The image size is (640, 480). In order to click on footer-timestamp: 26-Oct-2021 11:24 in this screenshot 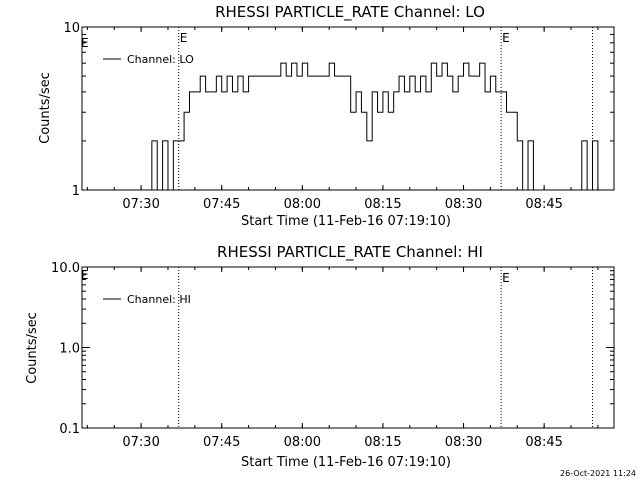, I will do `click(598, 473)`.